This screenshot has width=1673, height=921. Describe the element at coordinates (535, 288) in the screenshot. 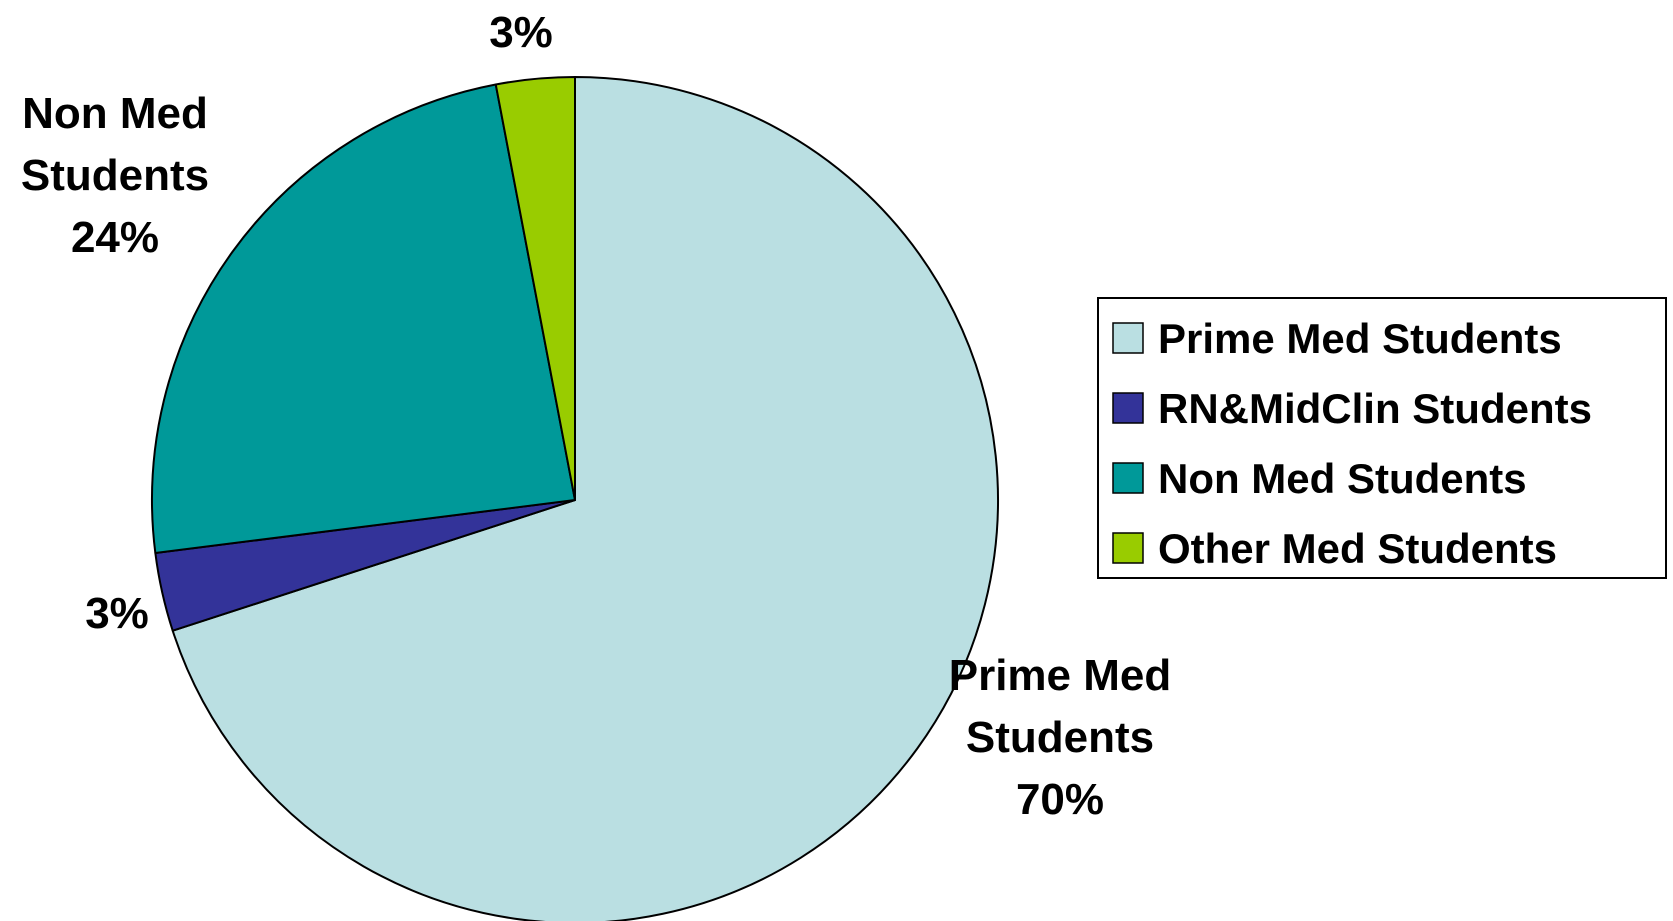

I see `pie-slice-other-med-students` at that location.